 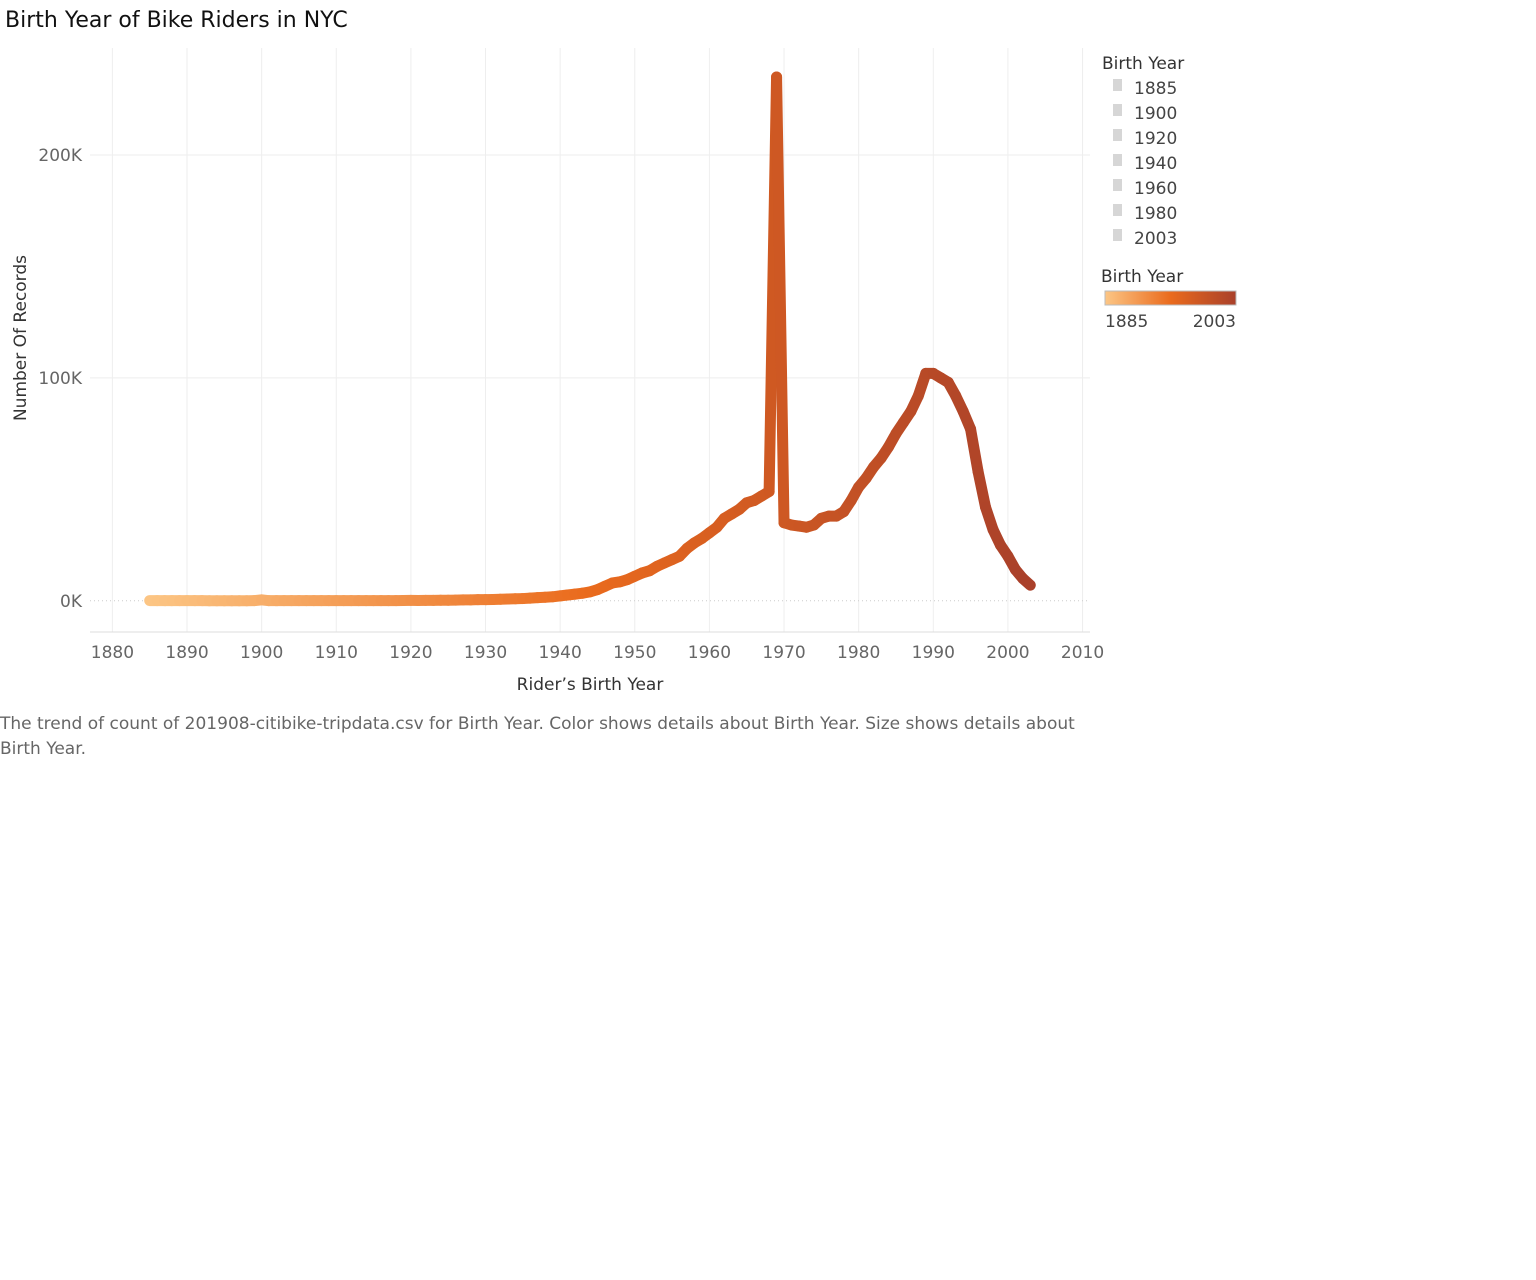 What do you see at coordinates (485, 653) in the screenshot?
I see `x-tick-label: 1930` at bounding box center [485, 653].